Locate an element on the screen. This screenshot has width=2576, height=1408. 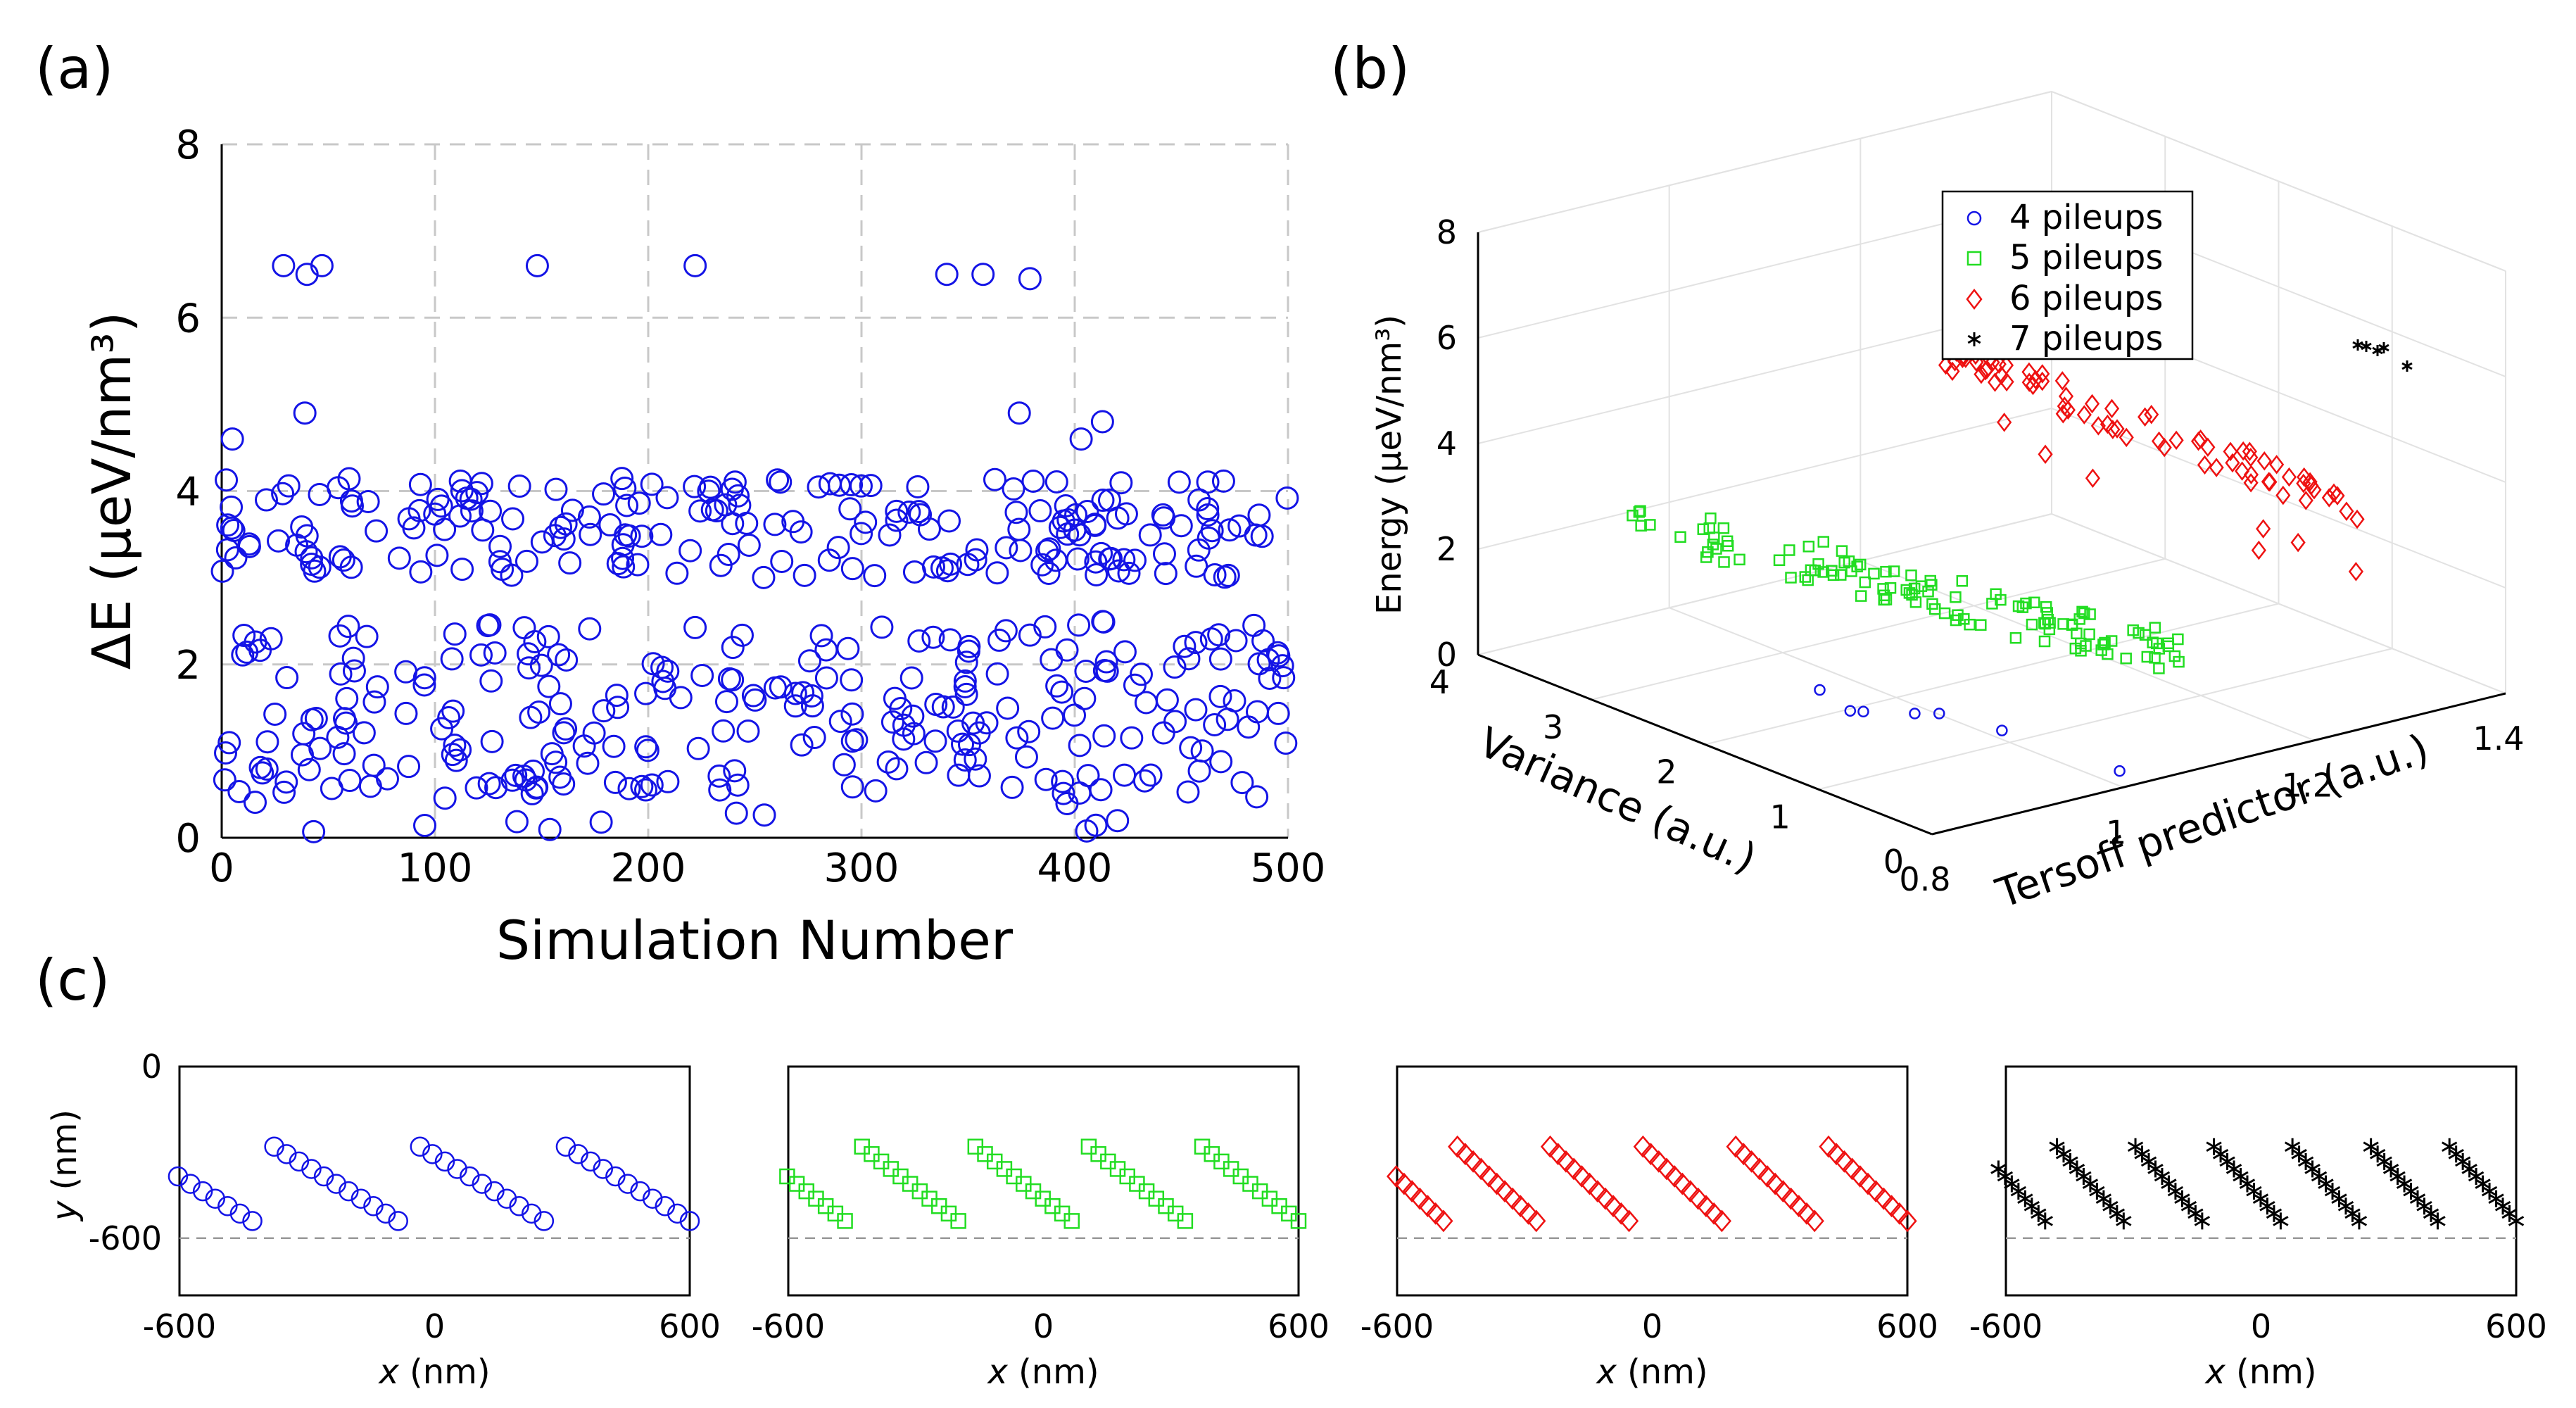
panel-a-xlabel: Simulation Number is located at coordinates (755, 940).